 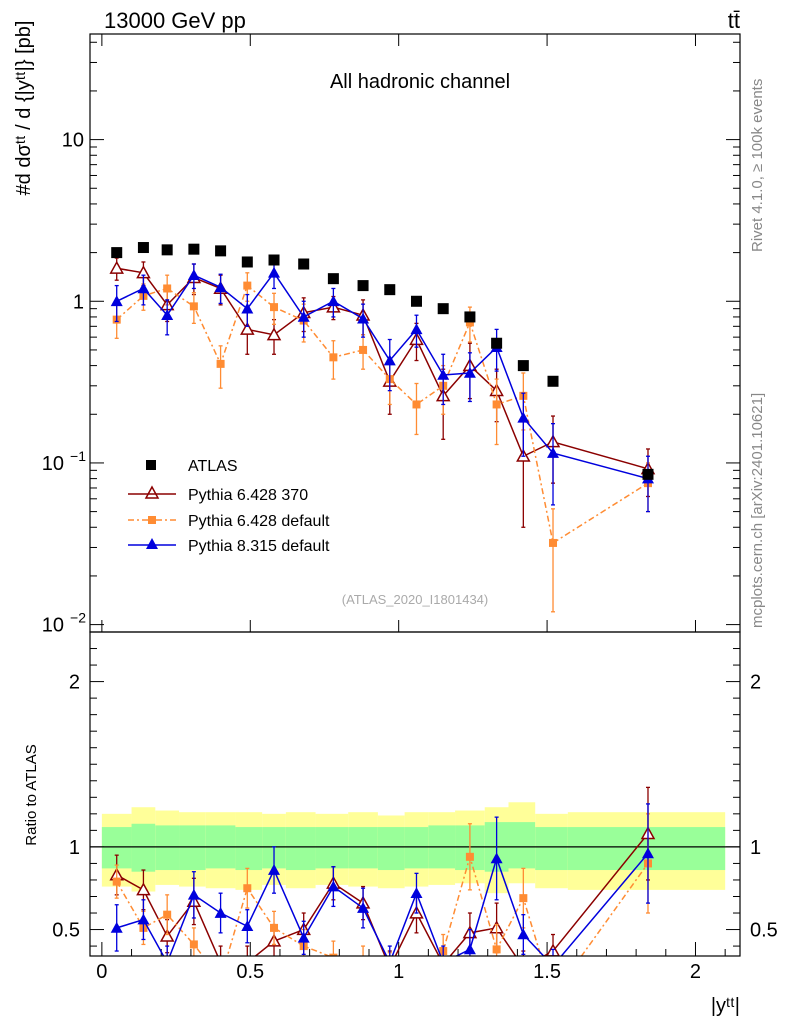 What do you see at coordinates (259, 521) in the screenshot?
I see `legend-label-p6-default: Pythia 6.428 default` at bounding box center [259, 521].